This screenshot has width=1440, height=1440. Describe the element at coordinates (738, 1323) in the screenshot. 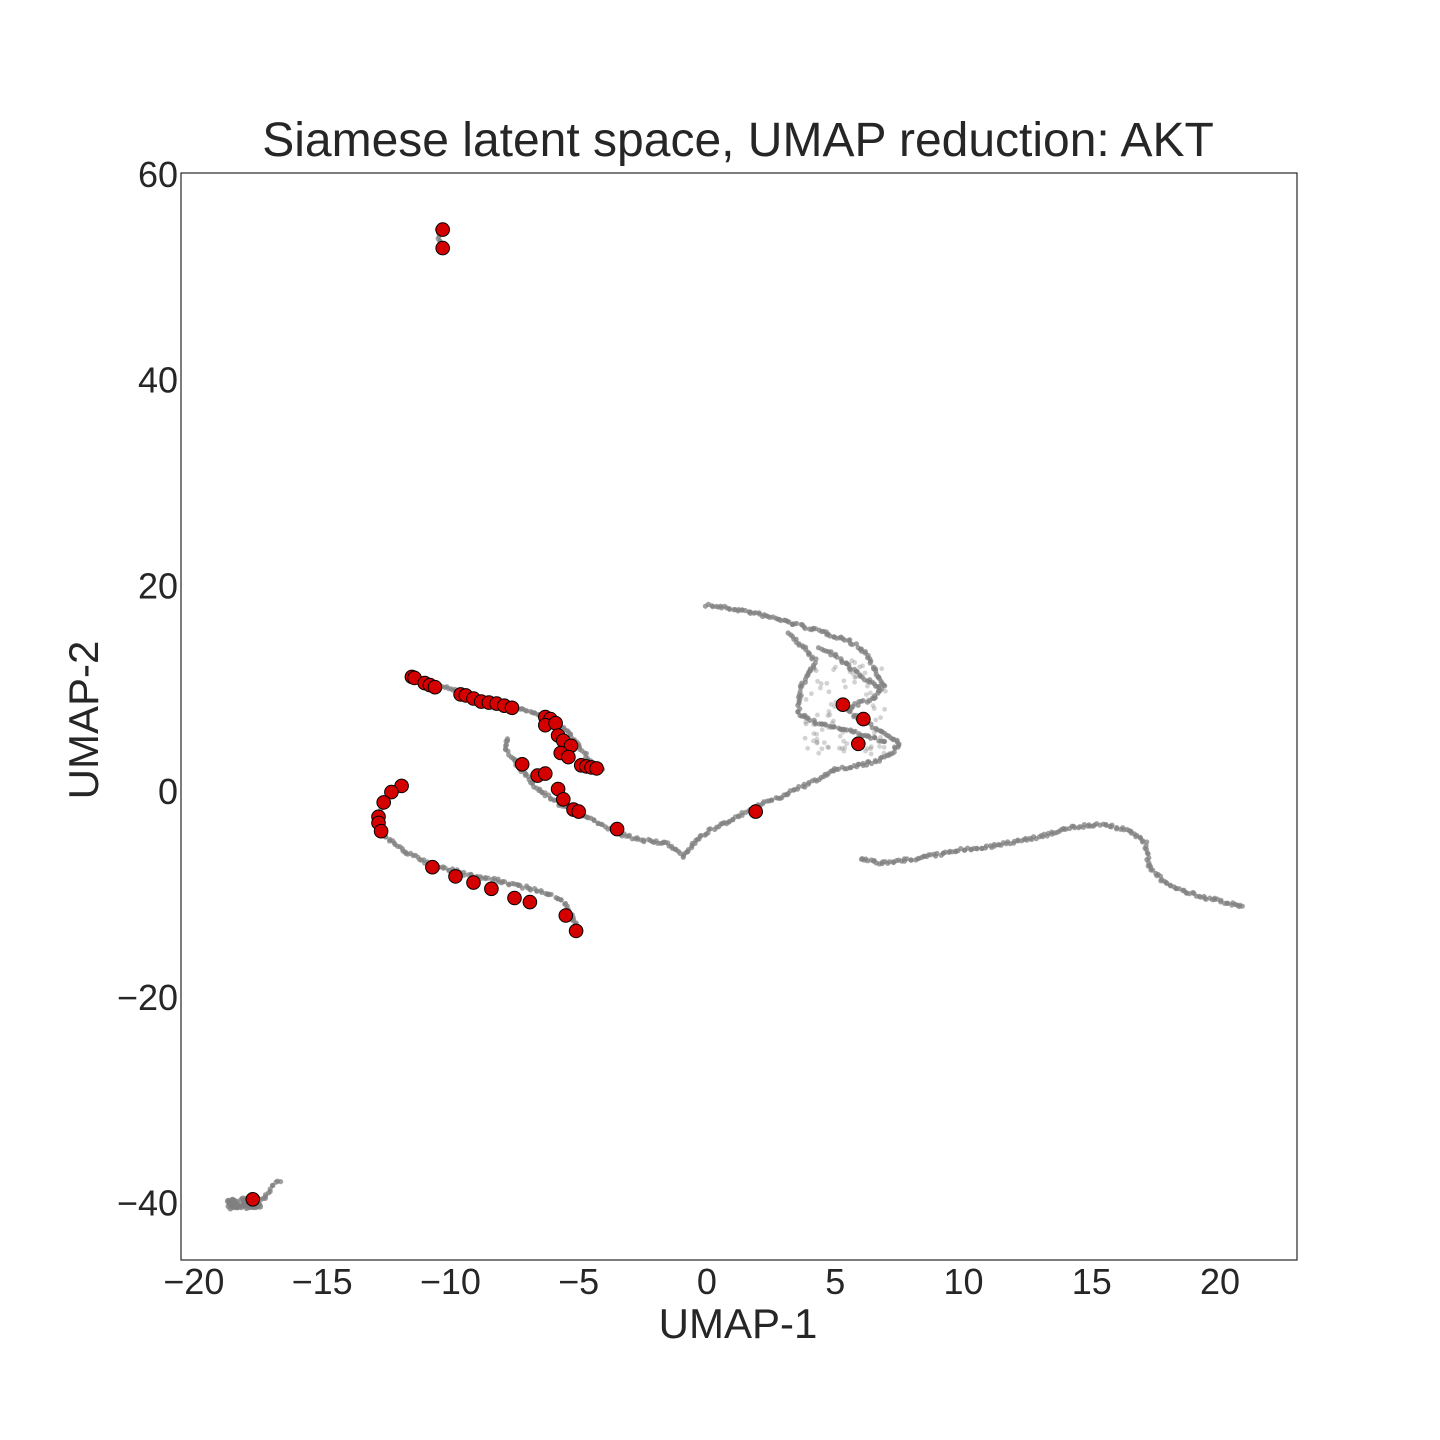

I see `x-axis-label: UMAP-1` at that location.